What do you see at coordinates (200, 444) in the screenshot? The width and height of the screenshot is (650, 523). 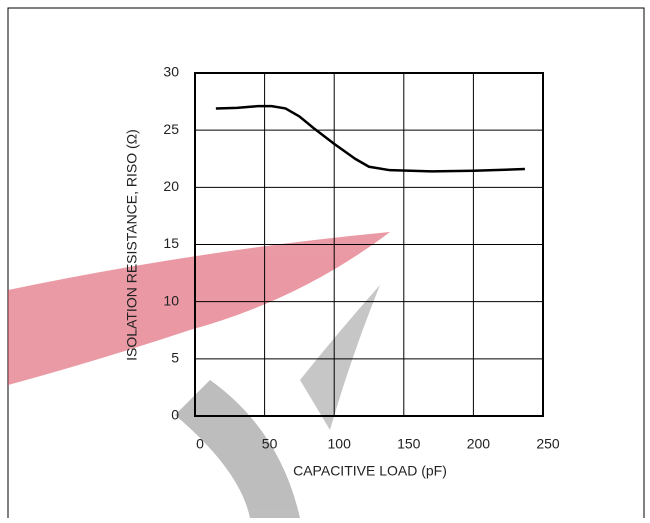 I see `x-tick-label: 0` at bounding box center [200, 444].